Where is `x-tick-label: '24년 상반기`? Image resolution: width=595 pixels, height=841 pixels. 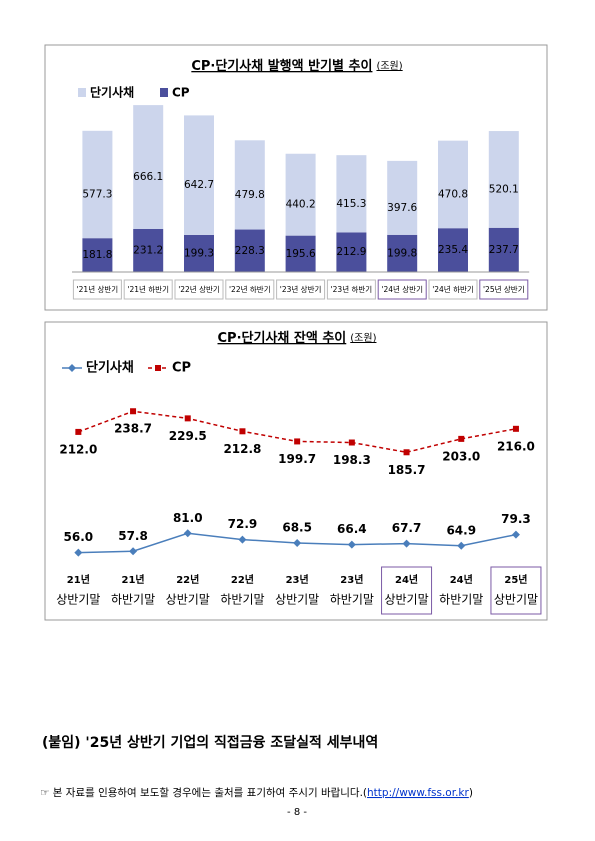
x-tick-label: '24년 상반기 is located at coordinates (402, 289).